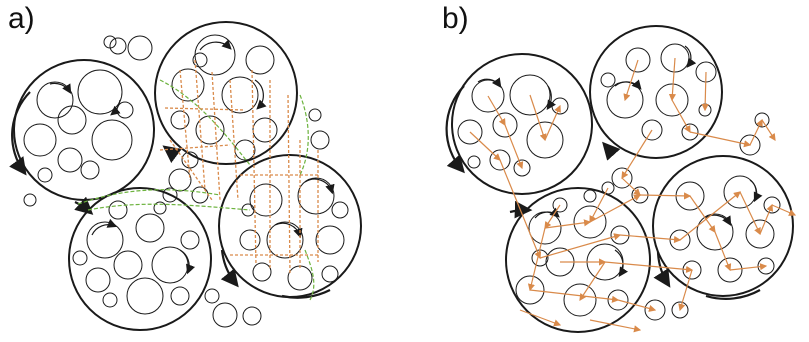 The width and height of the screenshot is (809, 342). Describe the element at coordinates (21, 18) in the screenshot. I see `panel-a-label: a)` at that location.